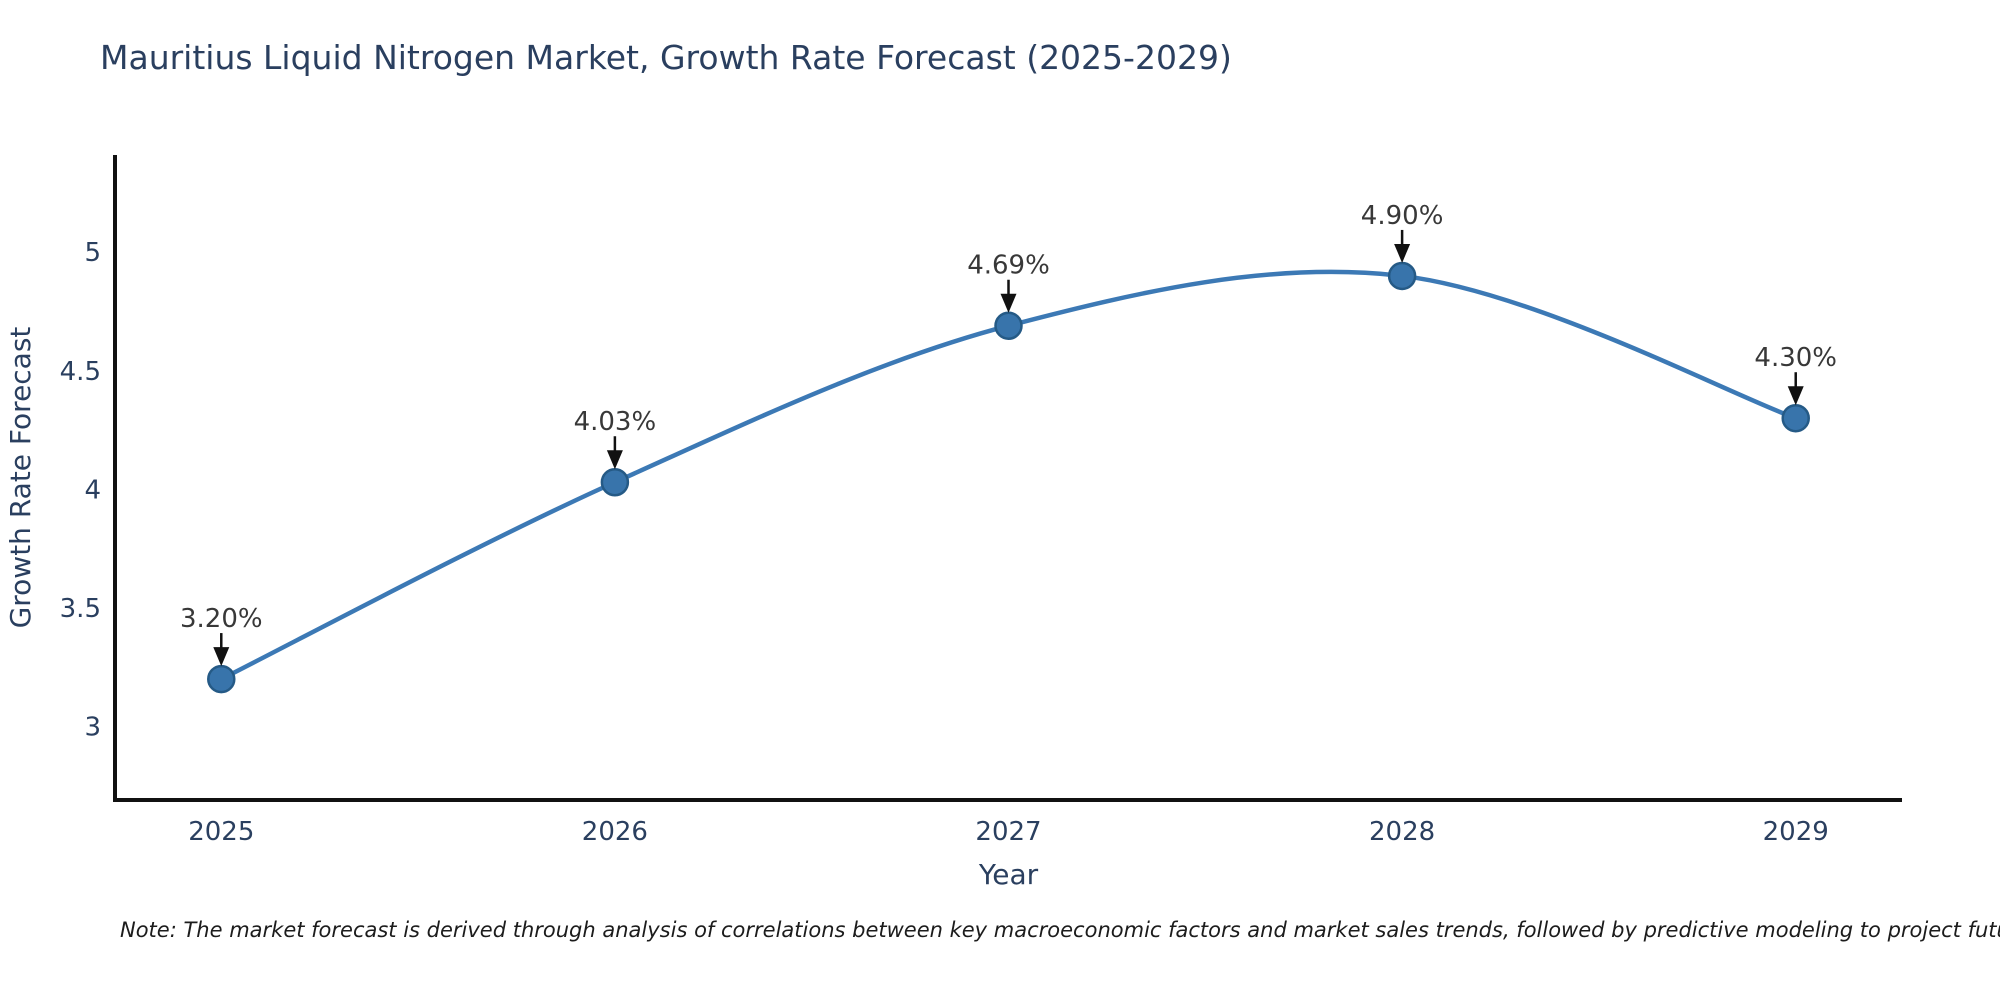 The image size is (2000, 1000). Describe the element at coordinates (615, 832) in the screenshot. I see `x-tick-label: 2026` at that location.